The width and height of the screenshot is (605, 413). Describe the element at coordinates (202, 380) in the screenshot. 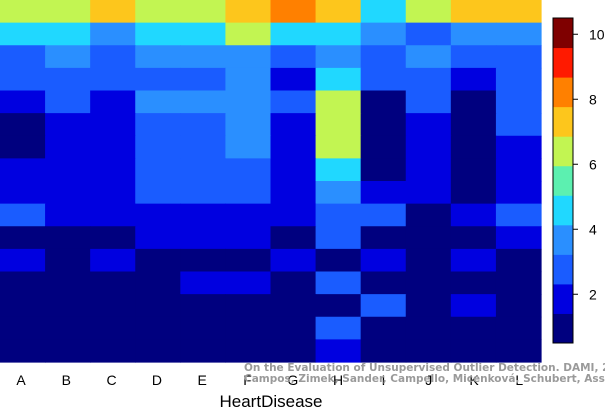

I see `x-tick-label: E` at that location.